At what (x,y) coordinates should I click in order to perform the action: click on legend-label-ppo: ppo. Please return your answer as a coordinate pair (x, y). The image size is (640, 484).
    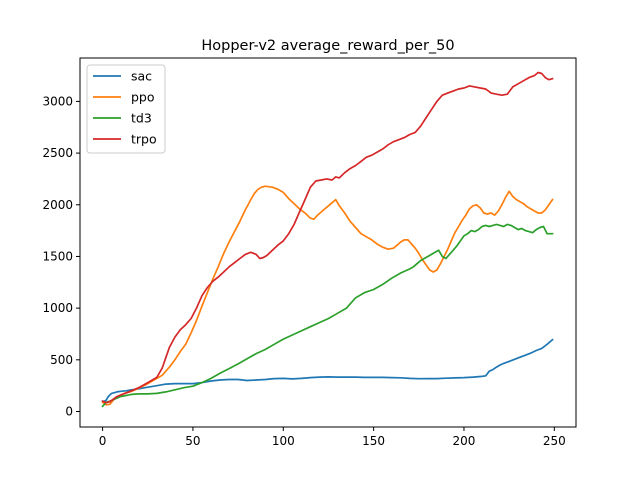
    Looking at the image, I should click on (143, 97).